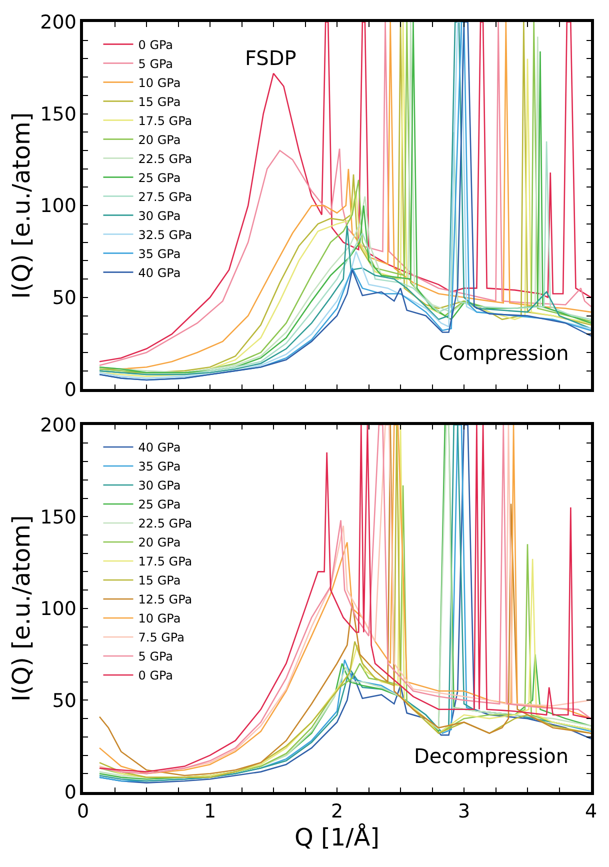  What do you see at coordinates (210, 811) in the screenshot?
I see `x-tick-label: 1` at bounding box center [210, 811].